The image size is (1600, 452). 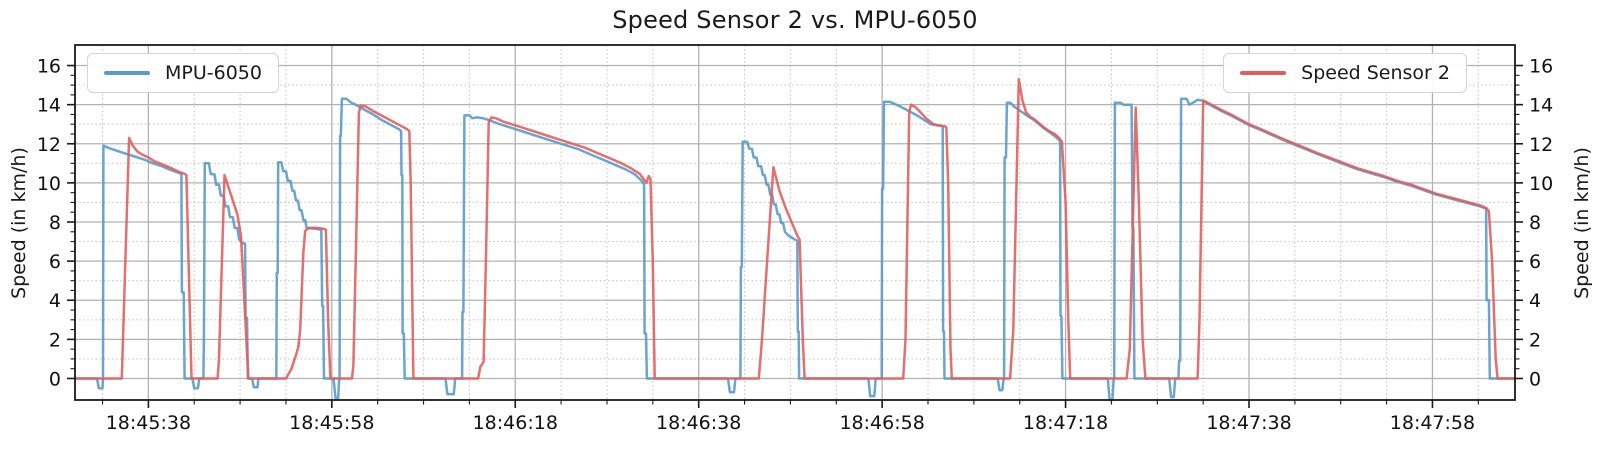 I want to click on y-axis-label-left: Speed (in km/h), so click(x=19, y=223).